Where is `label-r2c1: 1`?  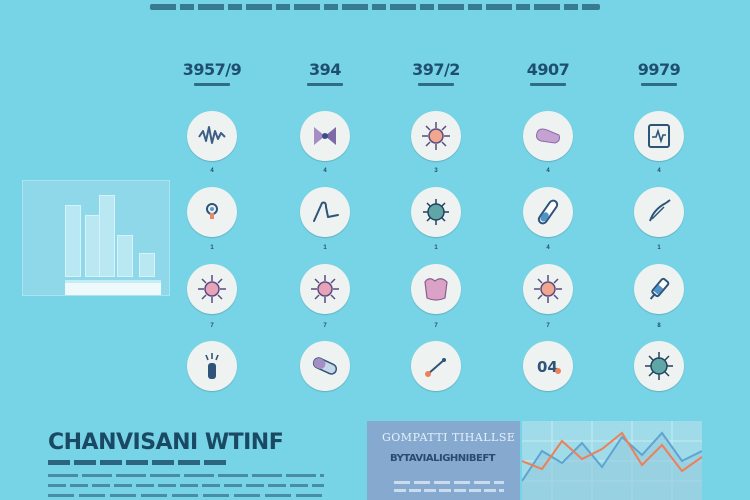 label-r2c1: 1 is located at coordinates (212, 248).